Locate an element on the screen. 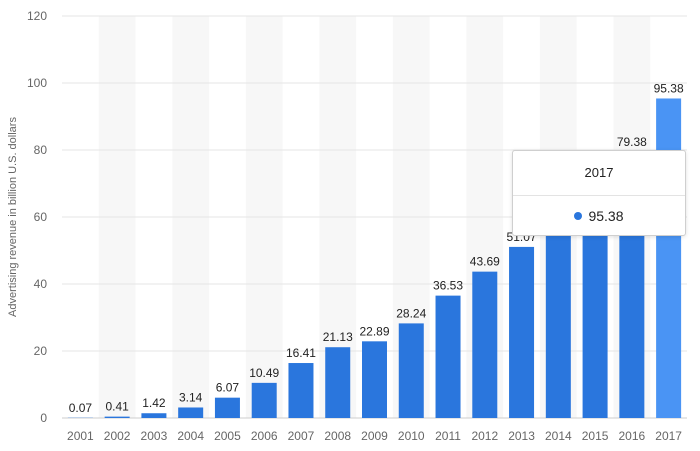 The height and width of the screenshot is (451, 700). x-tick-label-2007: 2007 is located at coordinates (301, 436).